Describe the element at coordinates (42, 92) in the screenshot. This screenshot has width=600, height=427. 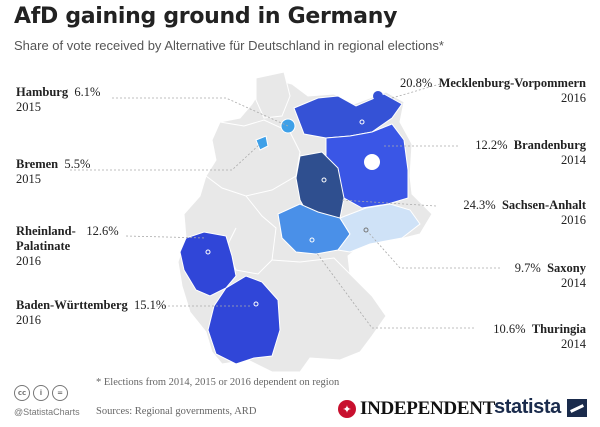
I see `state-name: Hamburg` at that location.